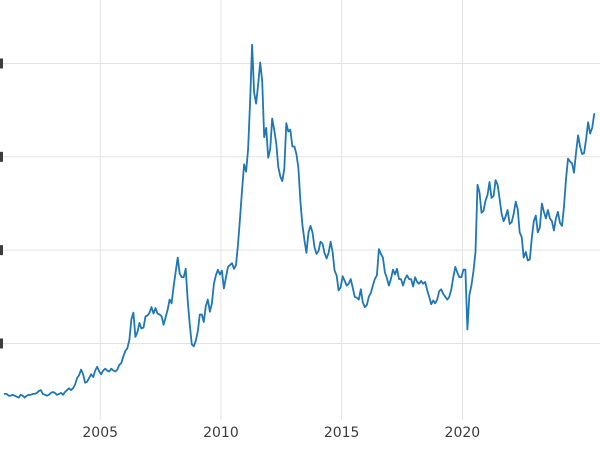  I want to click on x-tick-labels: 2005 2010 2015 2020, so click(281, 433).